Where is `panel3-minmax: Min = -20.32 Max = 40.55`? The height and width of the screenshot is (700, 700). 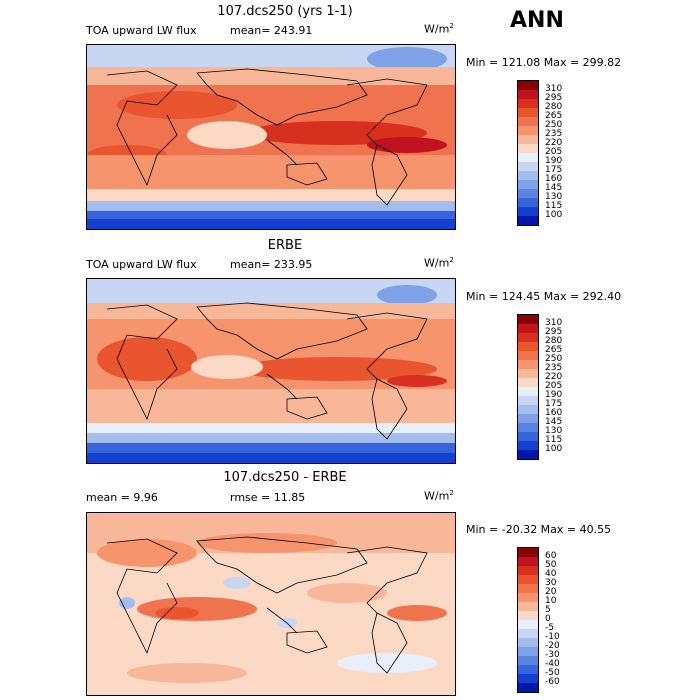
panel3-minmax: Min = -20.32 Max = 40.55 is located at coordinates (539, 529).